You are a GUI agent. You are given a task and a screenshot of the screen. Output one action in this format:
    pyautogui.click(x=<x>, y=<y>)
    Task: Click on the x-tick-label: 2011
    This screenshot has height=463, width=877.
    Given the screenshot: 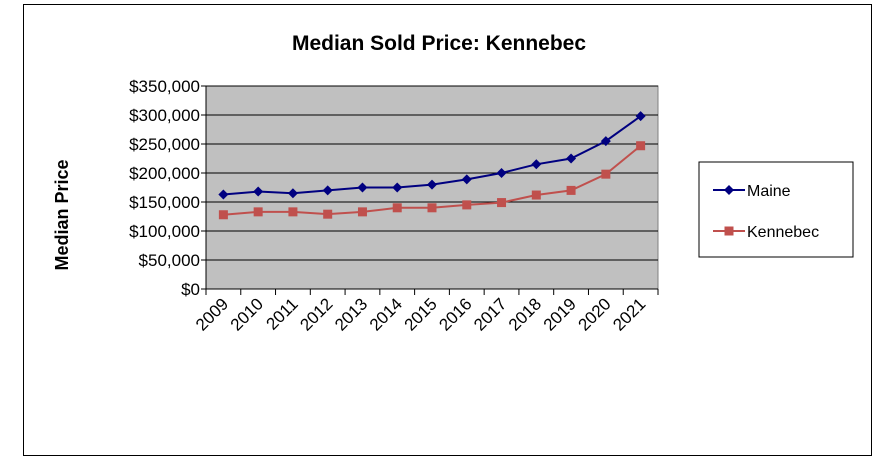 What is the action you would take?
    pyautogui.click(x=281, y=313)
    